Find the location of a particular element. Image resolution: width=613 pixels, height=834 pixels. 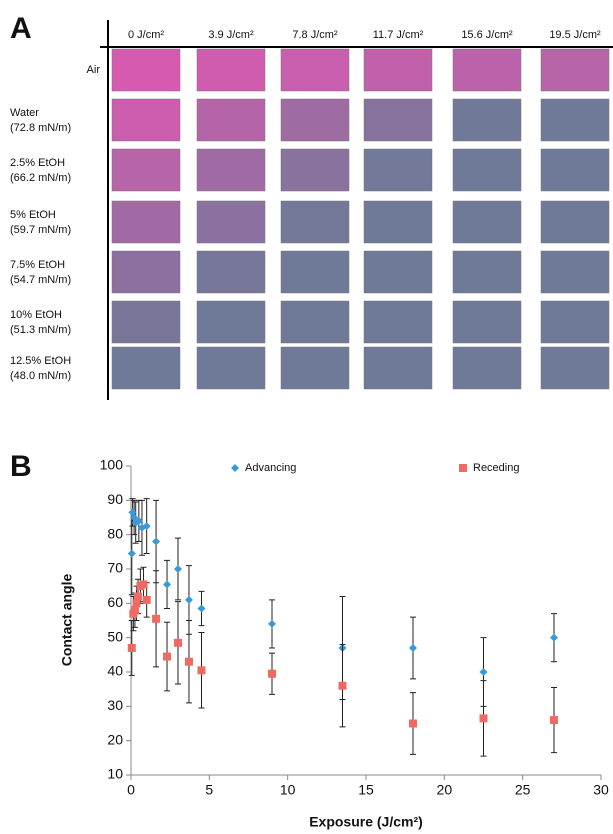

x-tick-label: 0 is located at coordinates (131, 790).